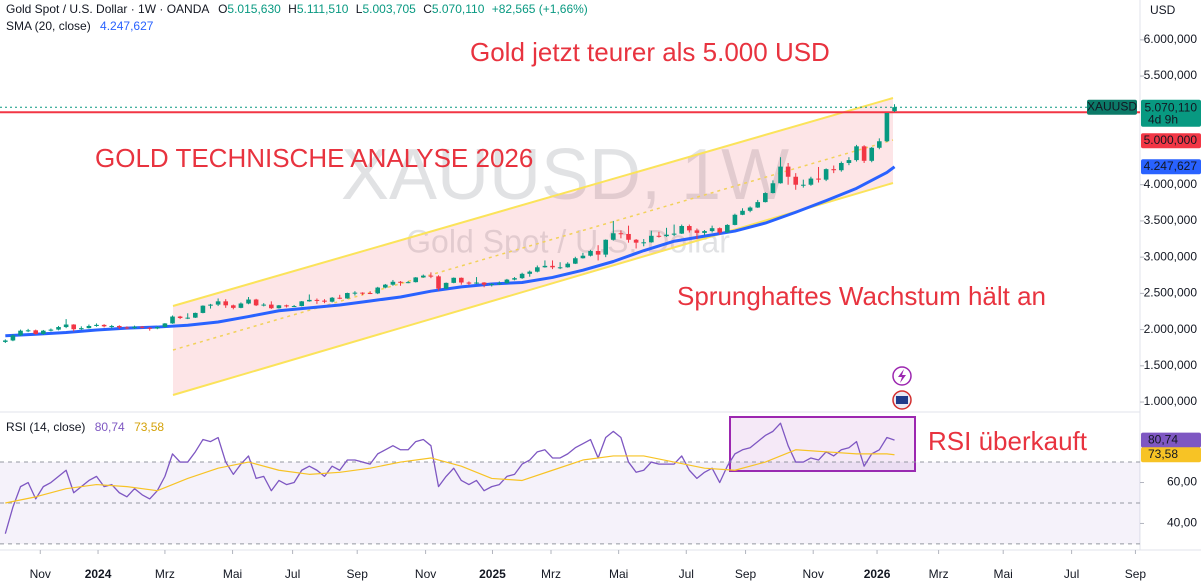 The image size is (1201, 588). Describe the element at coordinates (1163, 119) in the screenshot. I see `countdown-label: 4d 9h` at that location.